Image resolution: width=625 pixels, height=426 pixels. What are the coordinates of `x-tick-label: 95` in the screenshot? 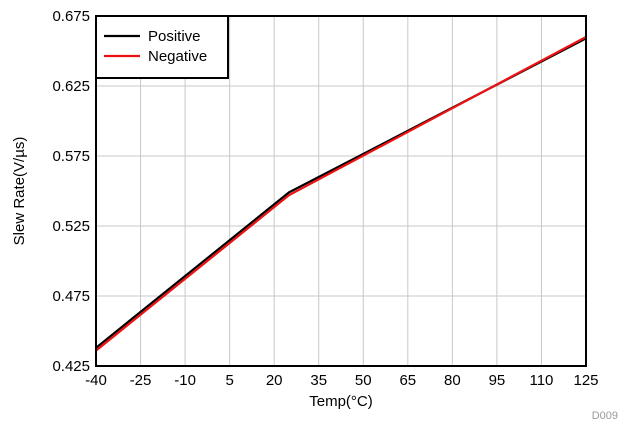 It's located at (497, 380).